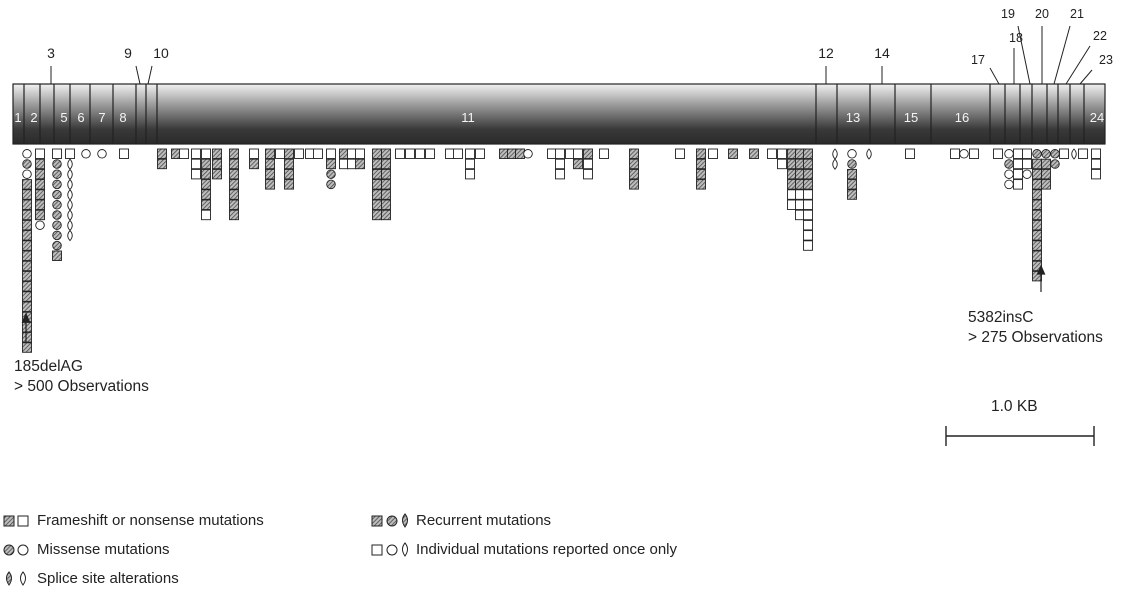  Describe the element at coordinates (1100, 36) in the screenshot. I see `exon-label-top: 22` at that location.